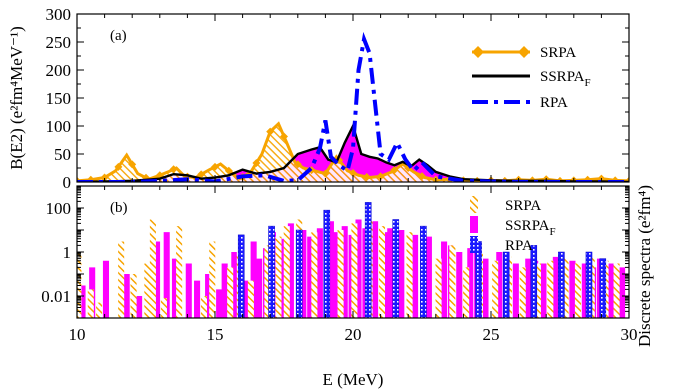 The image size is (675, 392). Describe the element at coordinates (59, 42) in the screenshot. I see `y-tick-label-a: 250` at that location.